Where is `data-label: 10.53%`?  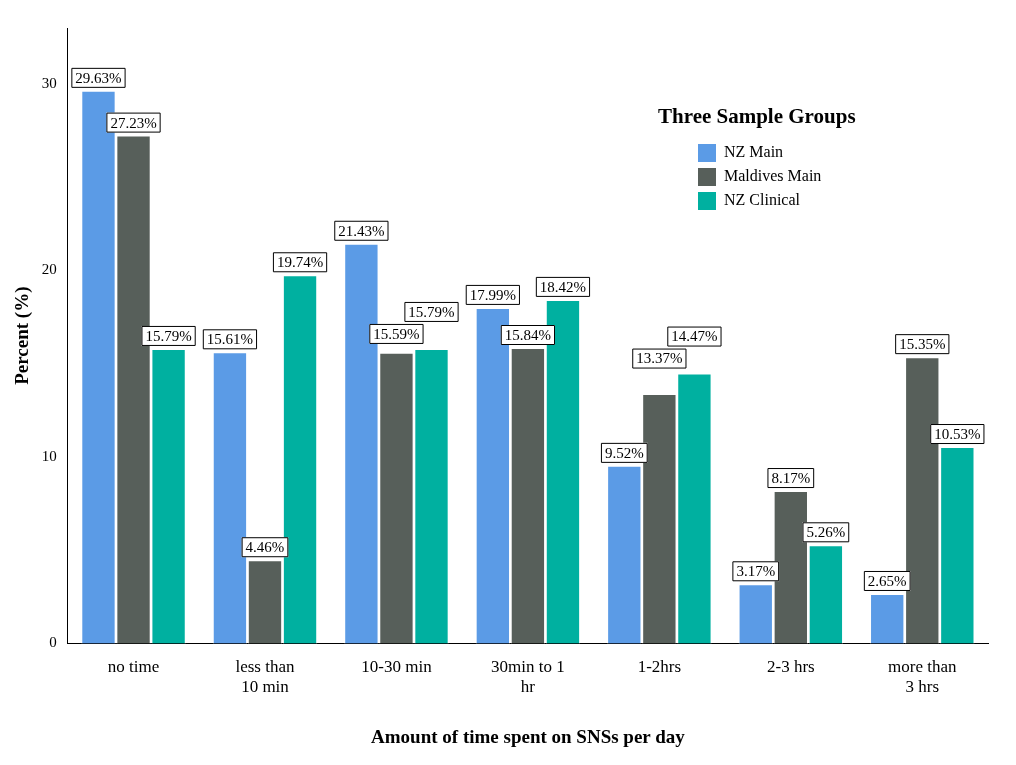
data-label: 10.53% is located at coordinates (957, 433).